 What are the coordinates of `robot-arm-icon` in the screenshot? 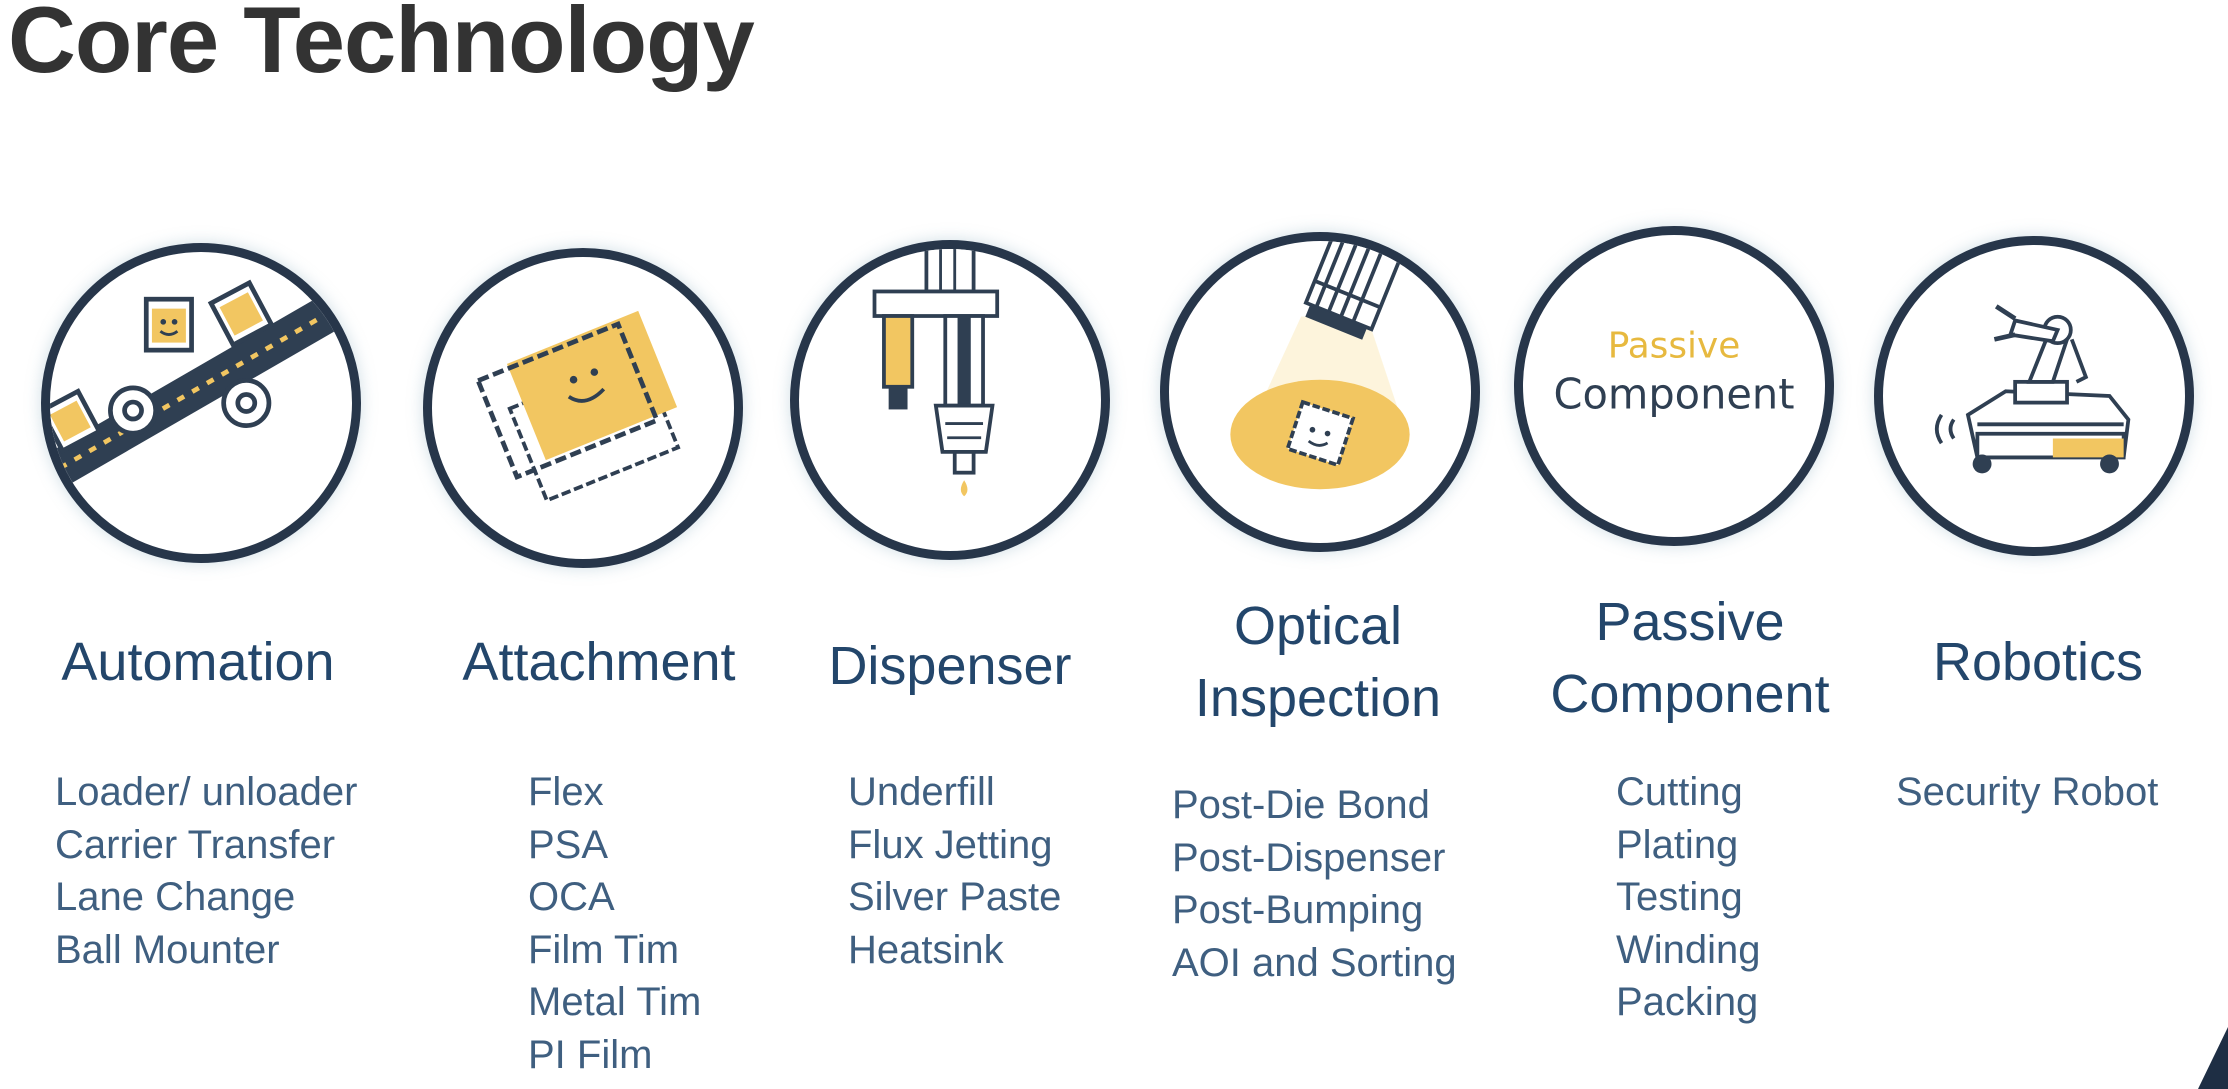 It's located at (2032, 389).